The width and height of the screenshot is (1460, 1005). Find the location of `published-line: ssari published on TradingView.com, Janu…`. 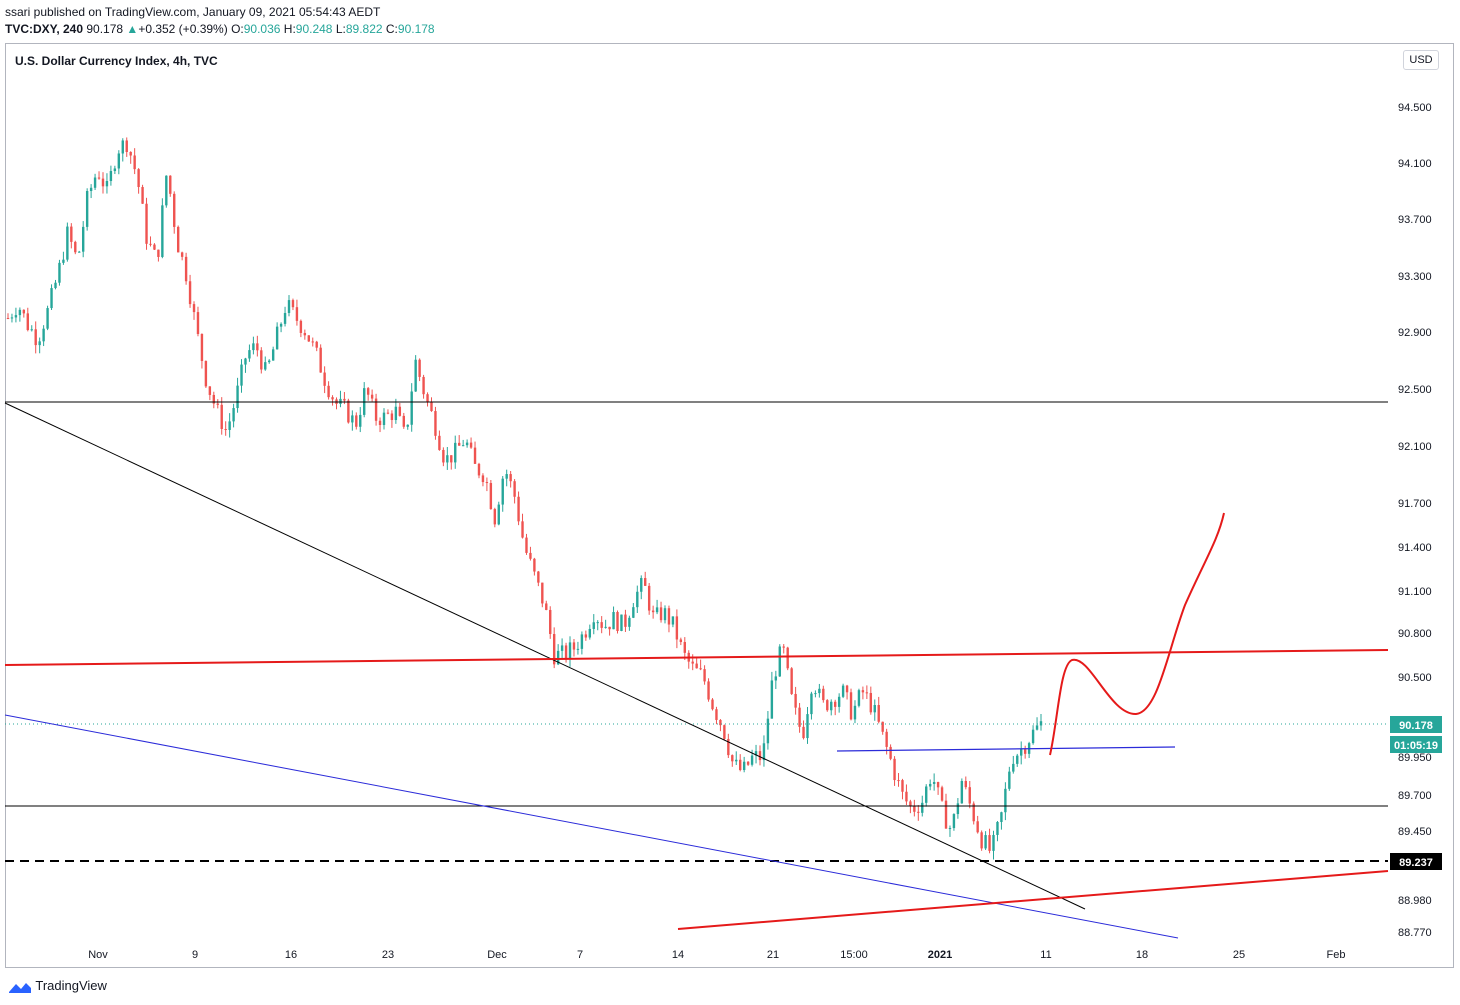

published-line: ssari published on TradingView.com, Janu… is located at coordinates (193, 12).